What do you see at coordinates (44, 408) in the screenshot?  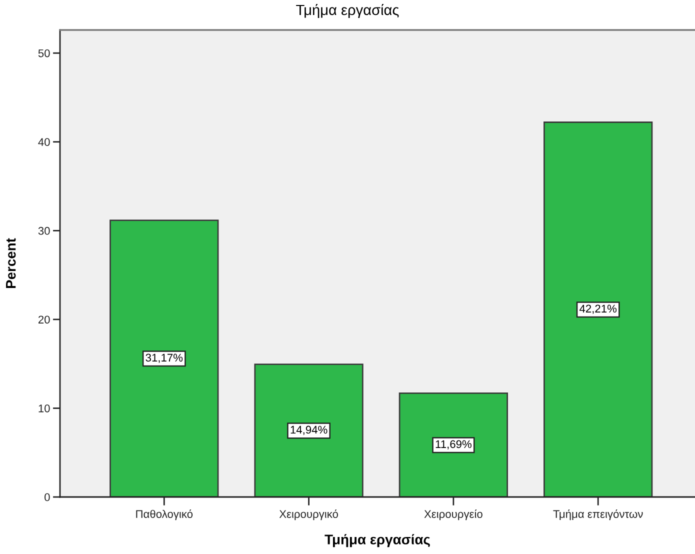 I see `y-tick-label: 10` at bounding box center [44, 408].